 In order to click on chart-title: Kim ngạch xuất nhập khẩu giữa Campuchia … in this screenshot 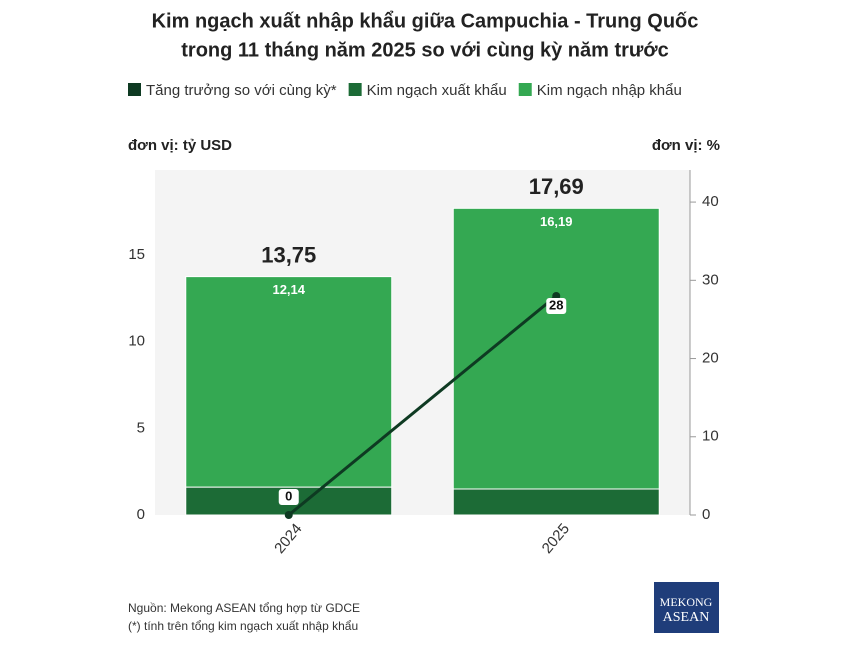, I will do `click(425, 21)`.